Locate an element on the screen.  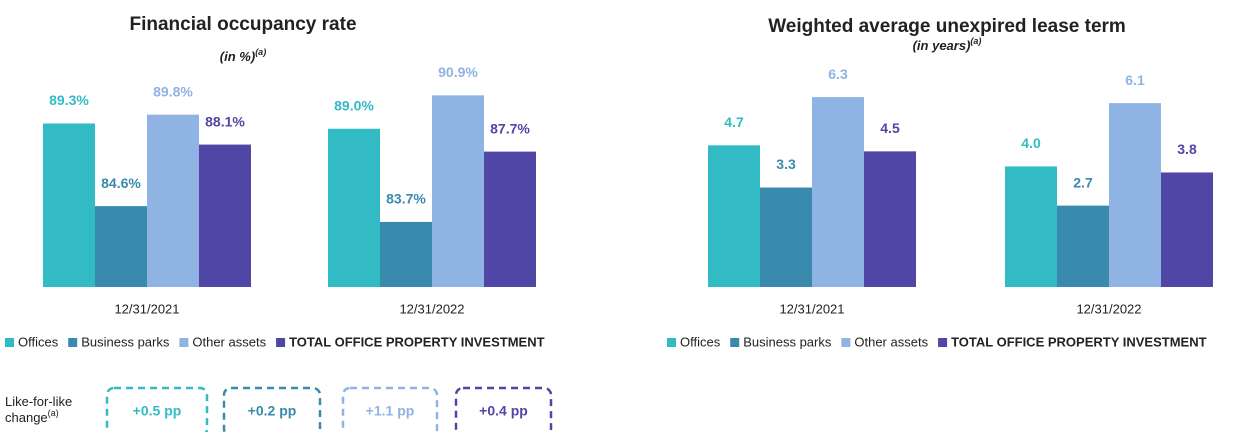
value-label: 3.3 is located at coordinates (786, 164).